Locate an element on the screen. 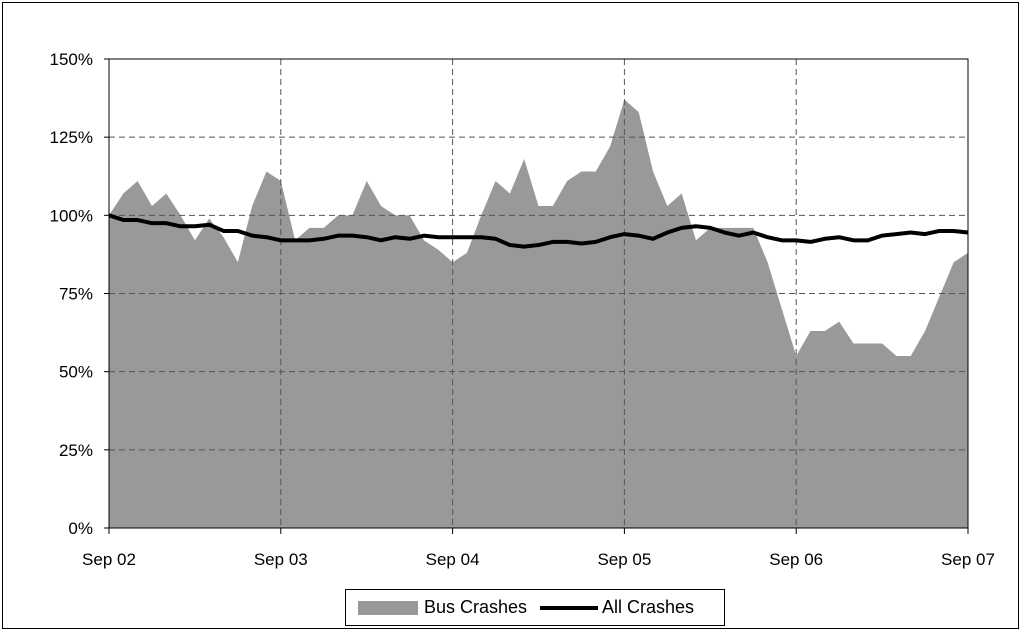 Image resolution: width=1023 pixels, height=632 pixels. legend-area-swatch is located at coordinates (388, 607).